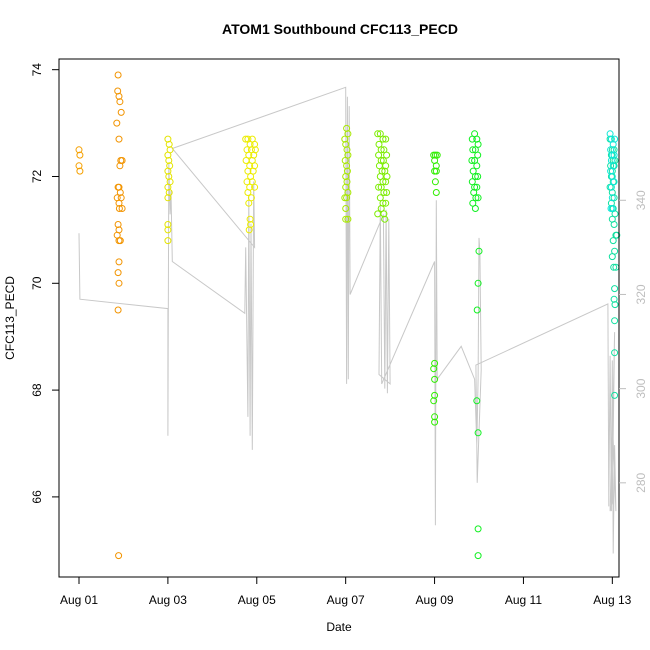 This screenshot has width=650, height=650. Describe the element at coordinates (168, 600) in the screenshot. I see `x-tick-label: Aug 03` at that location.